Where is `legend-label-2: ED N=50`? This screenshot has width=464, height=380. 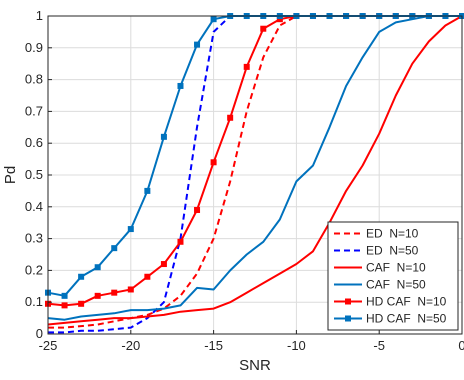 legend-label-2: ED N=50 is located at coordinates (392, 251).